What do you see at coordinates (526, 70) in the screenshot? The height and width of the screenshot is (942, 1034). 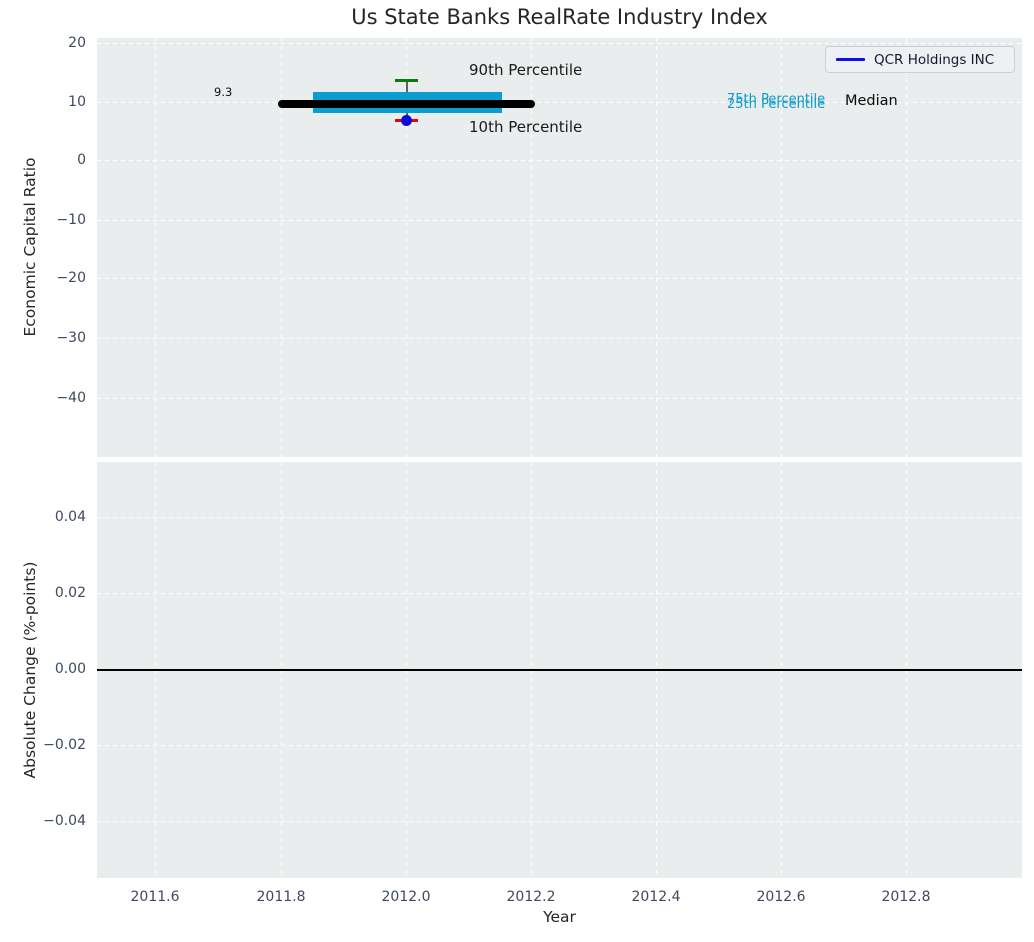 I see `p90-label: 90th Percentile` at bounding box center [526, 70].